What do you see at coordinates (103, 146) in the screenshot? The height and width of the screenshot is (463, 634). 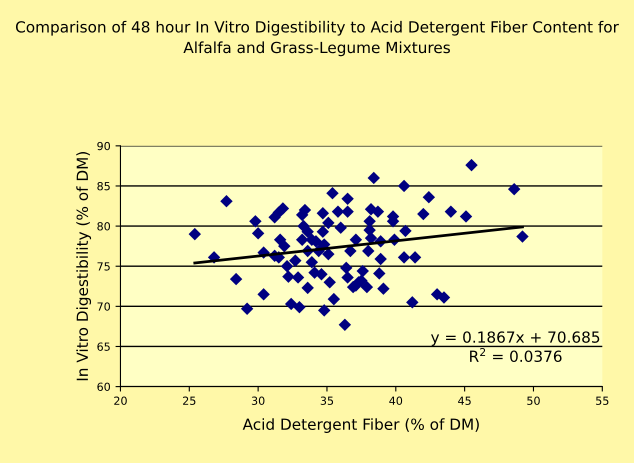 I see `y-tick-label: 90` at bounding box center [103, 146].